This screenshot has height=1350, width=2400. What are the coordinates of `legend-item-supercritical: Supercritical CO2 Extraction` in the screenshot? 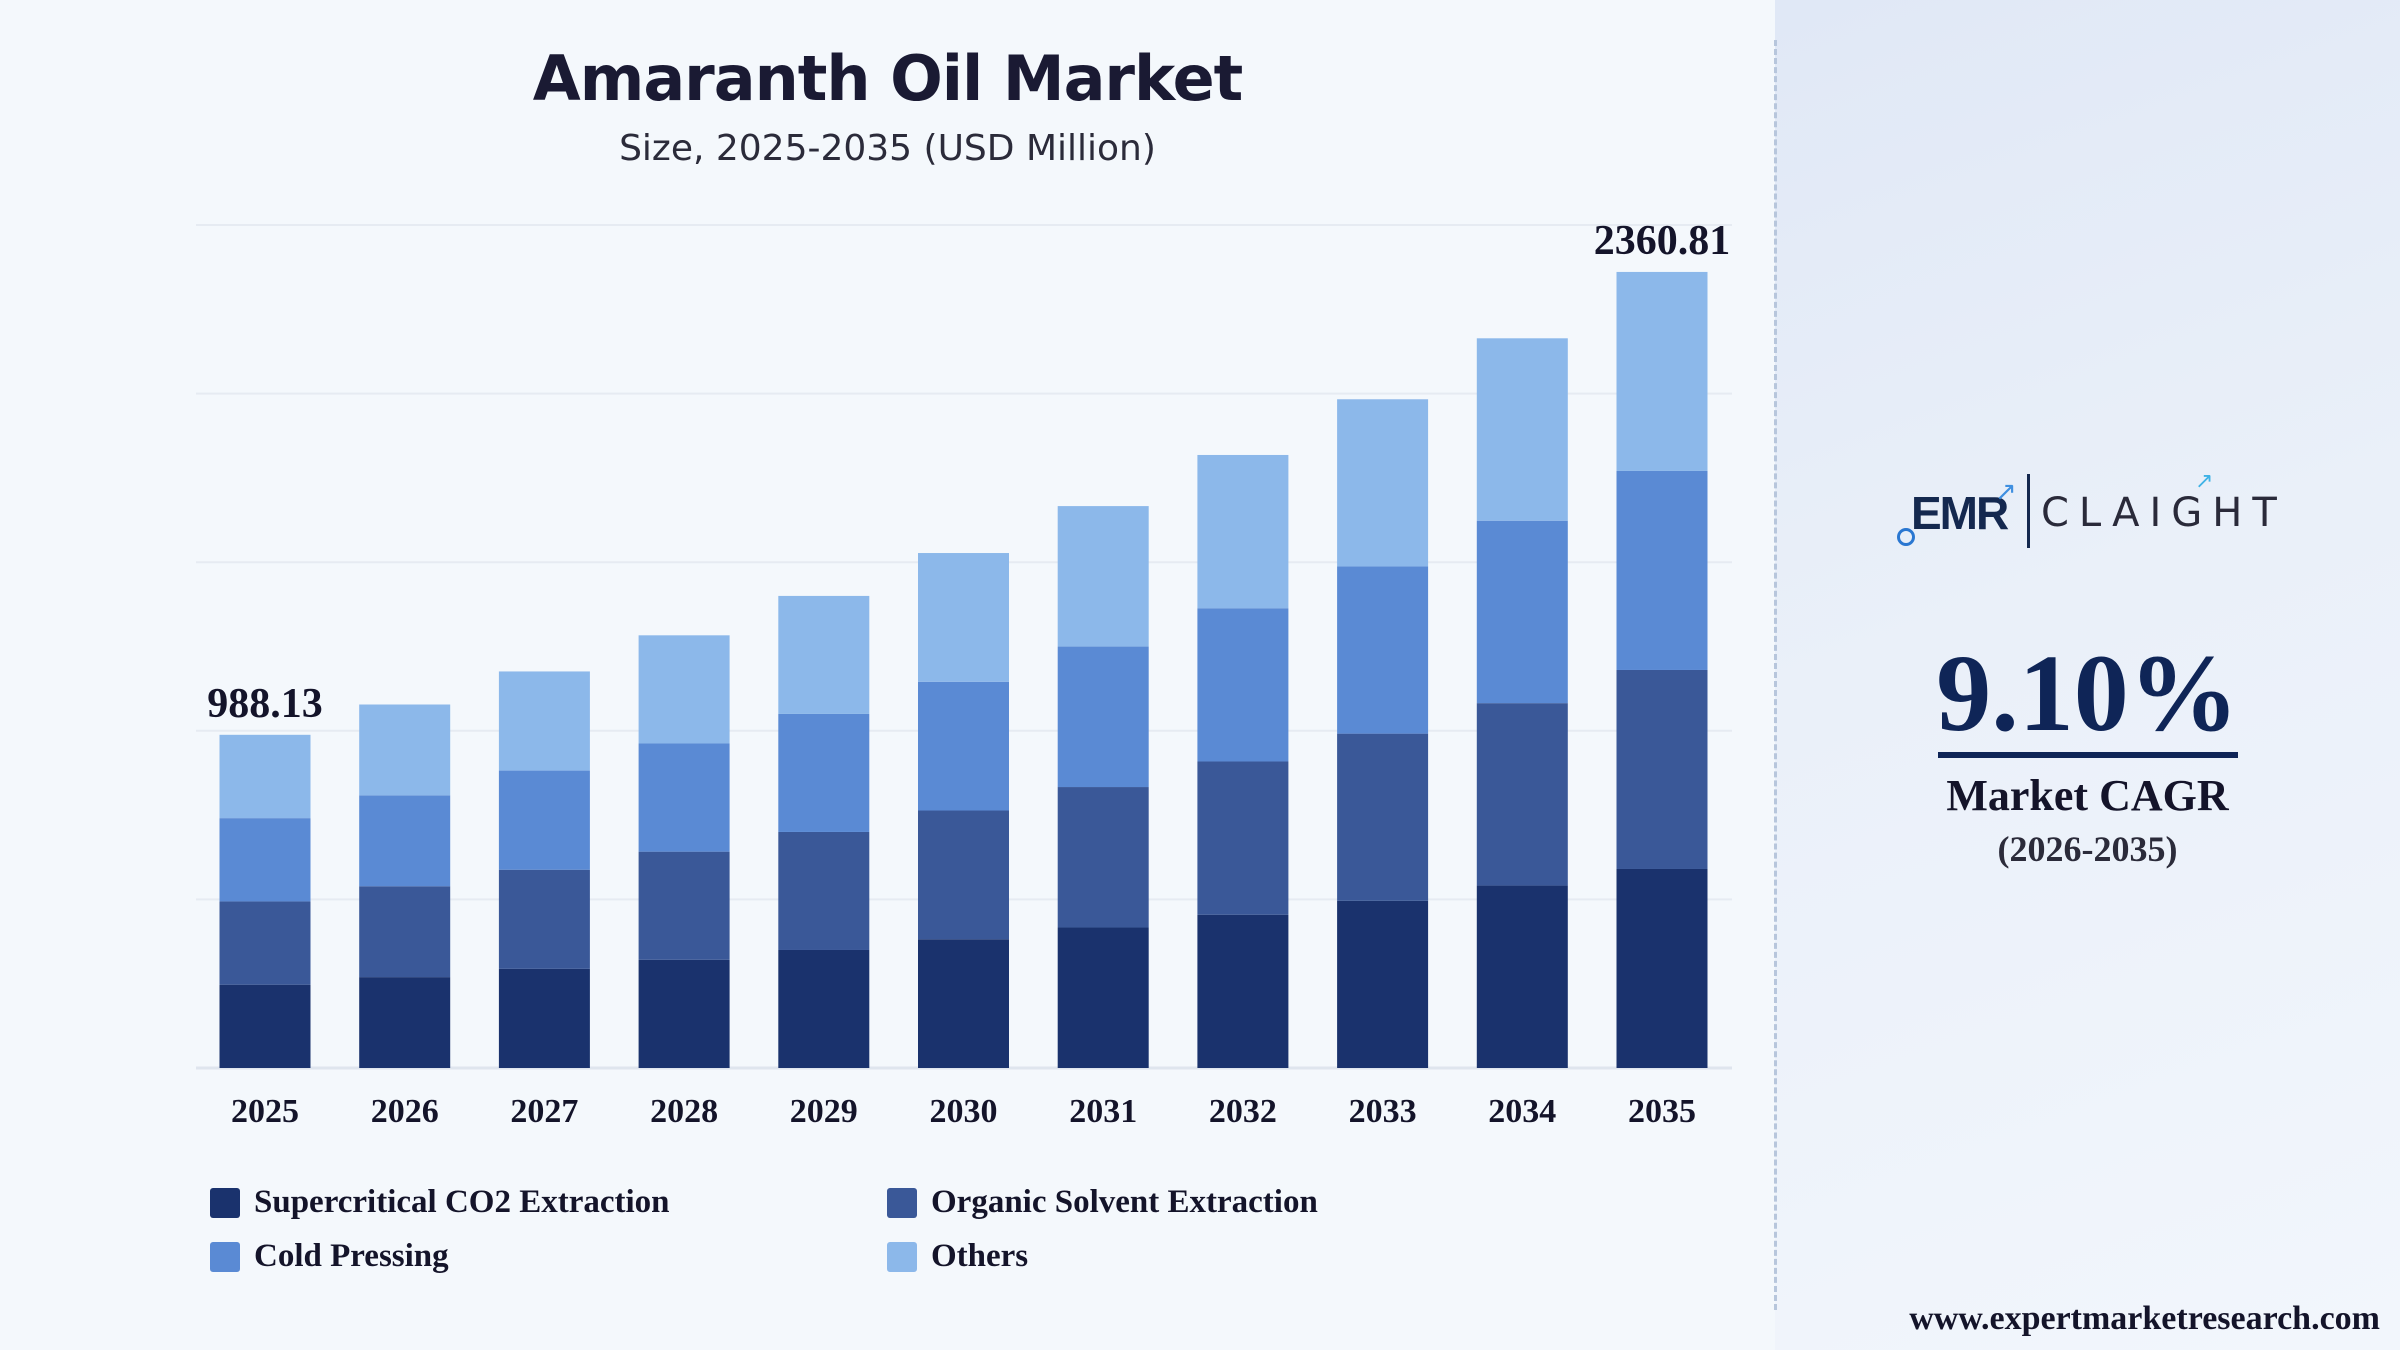 It's located at (440, 1202).